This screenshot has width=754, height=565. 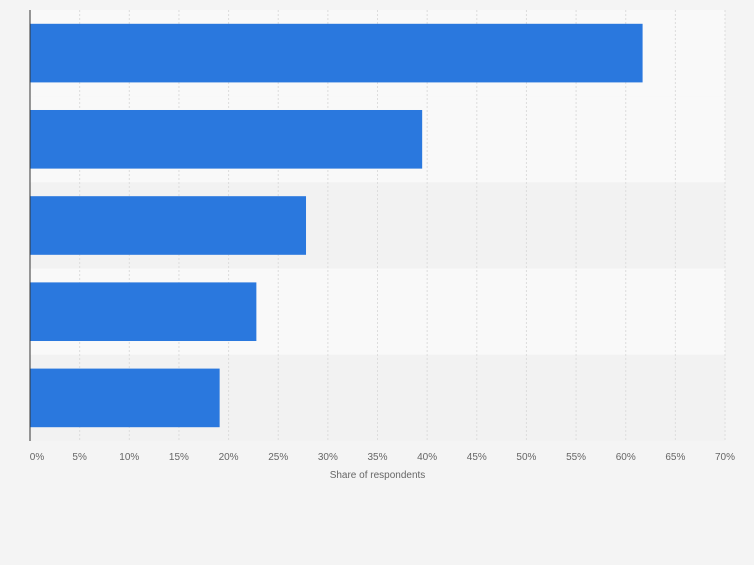 I want to click on x-tick-label: 35%, so click(x=377, y=457).